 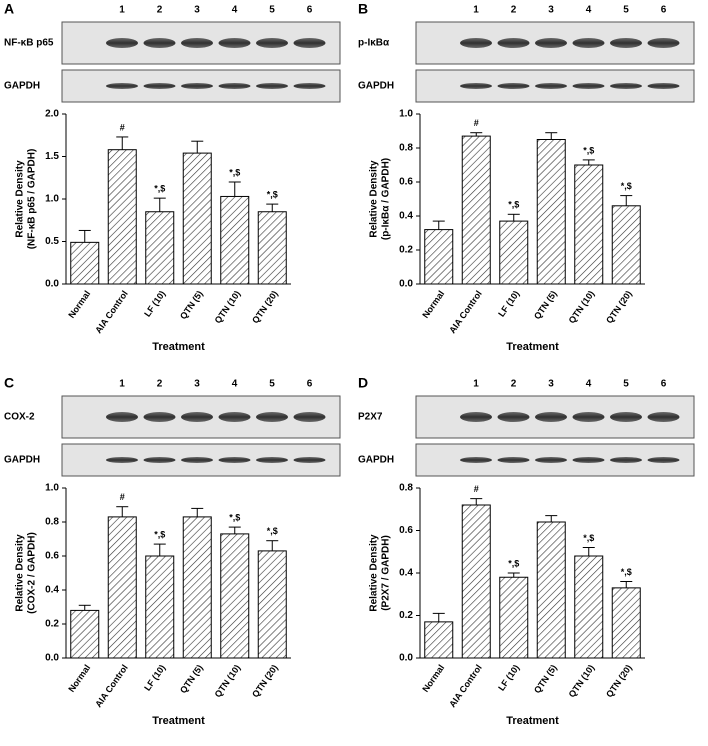 I want to click on y-axis-label: (COX-2 / GAPDH), so click(x=32, y=573).